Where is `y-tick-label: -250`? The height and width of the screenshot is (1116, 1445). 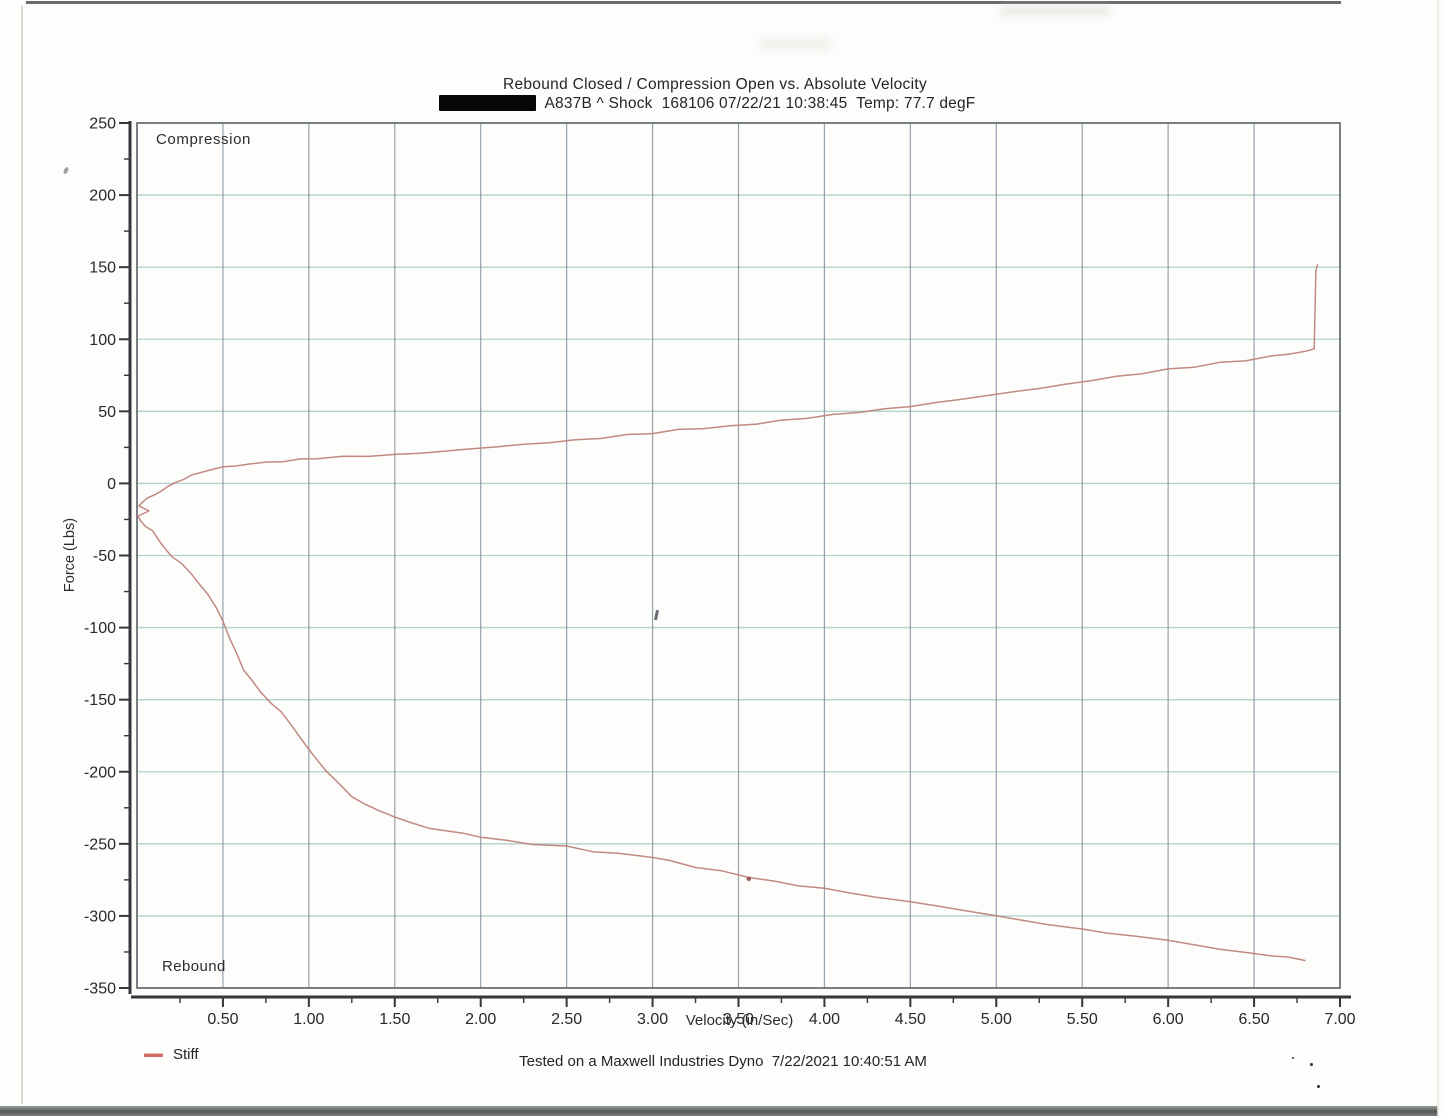
y-tick-label: -250 is located at coordinates (100, 844).